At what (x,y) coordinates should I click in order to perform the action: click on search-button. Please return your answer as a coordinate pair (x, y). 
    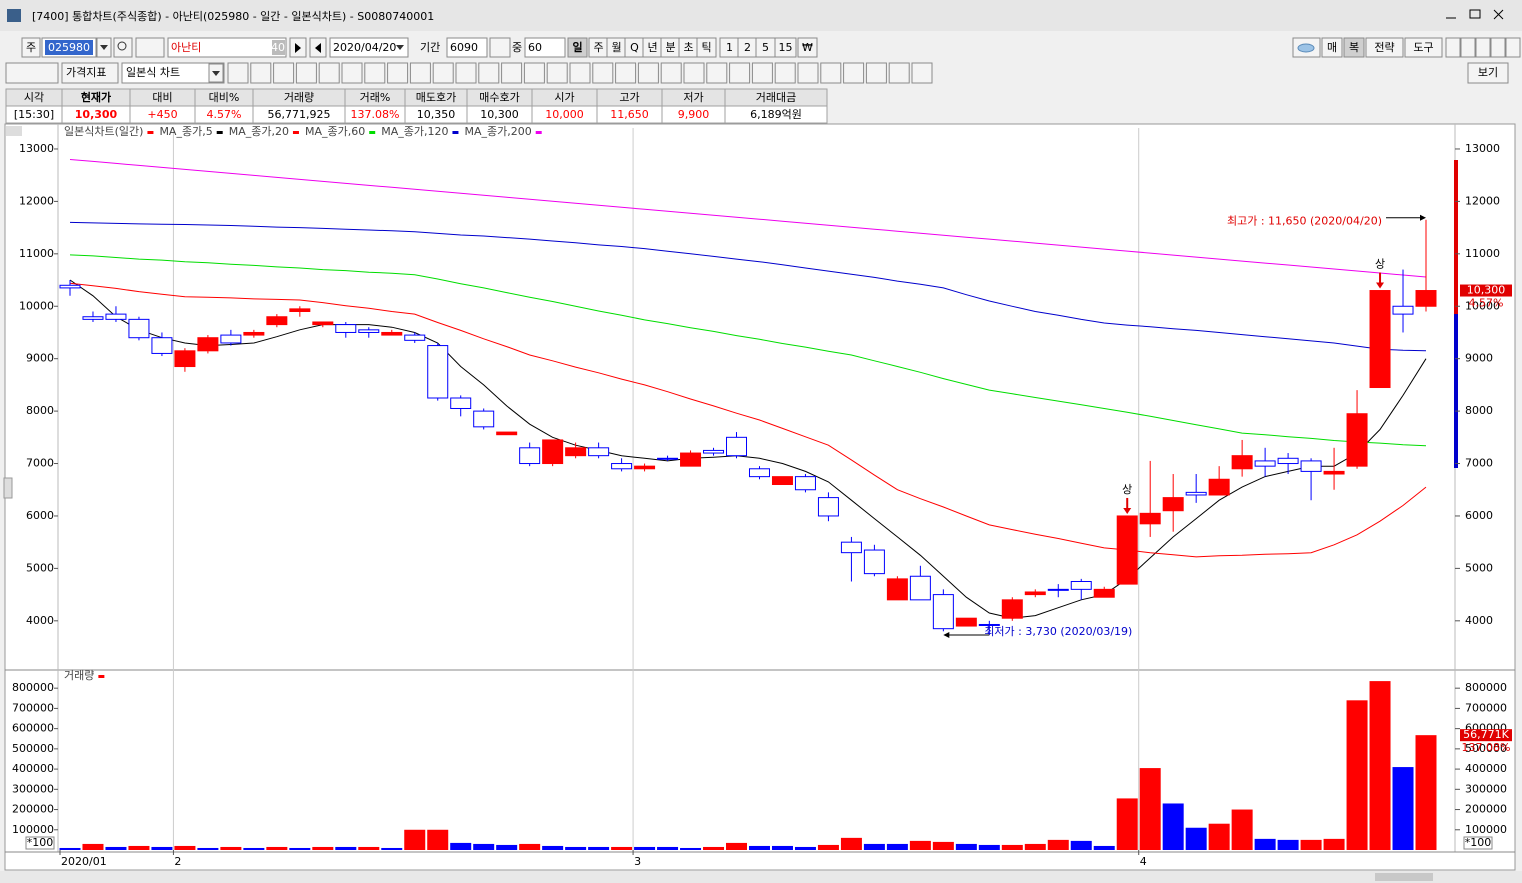
    Looking at the image, I should click on (123, 47).